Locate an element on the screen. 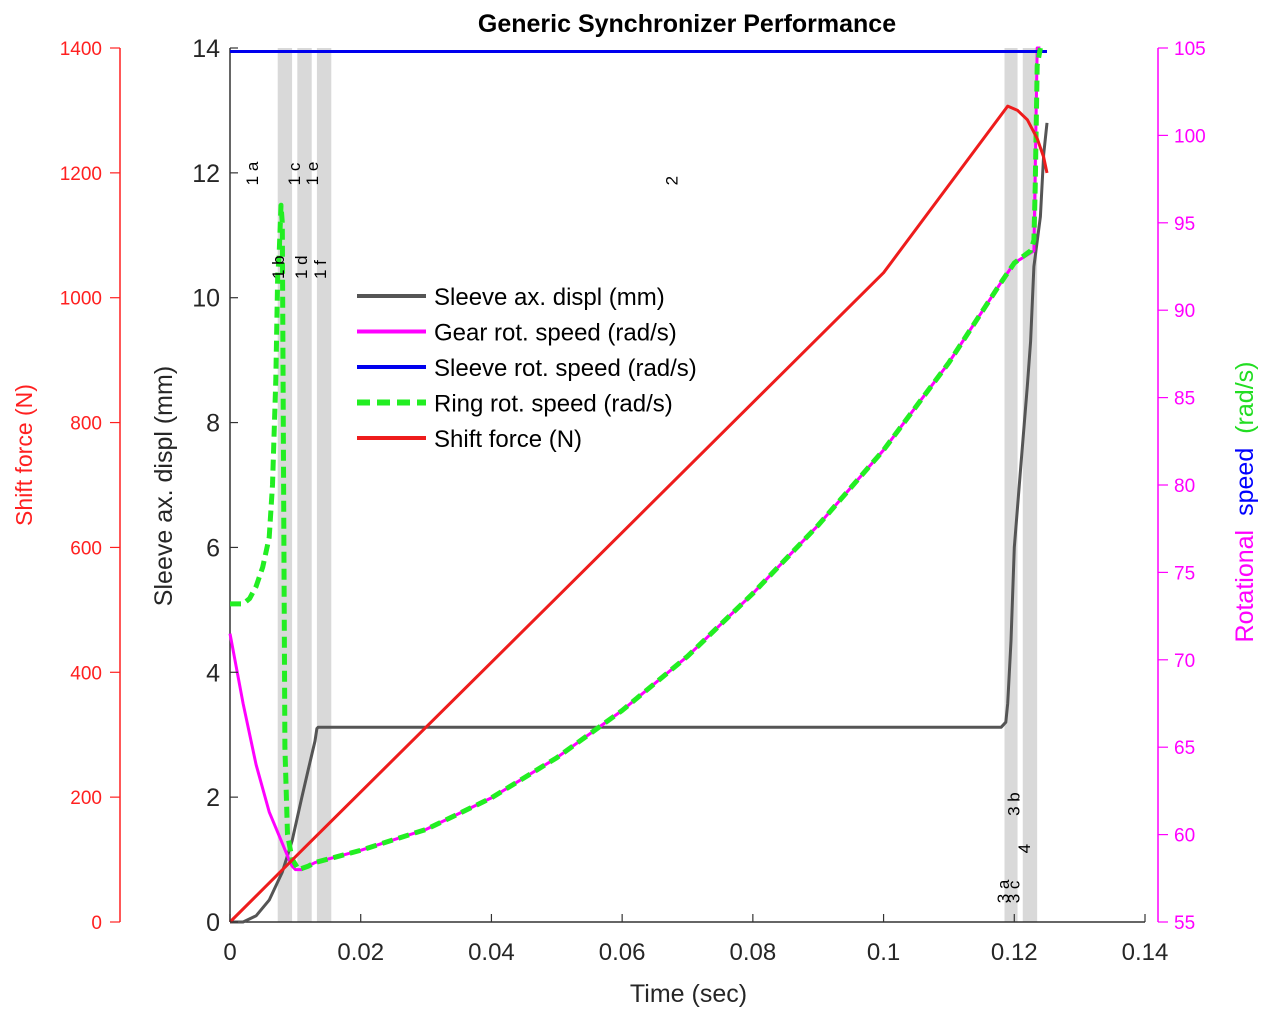  force-tick-label: 1200 is located at coordinates (81, 174).